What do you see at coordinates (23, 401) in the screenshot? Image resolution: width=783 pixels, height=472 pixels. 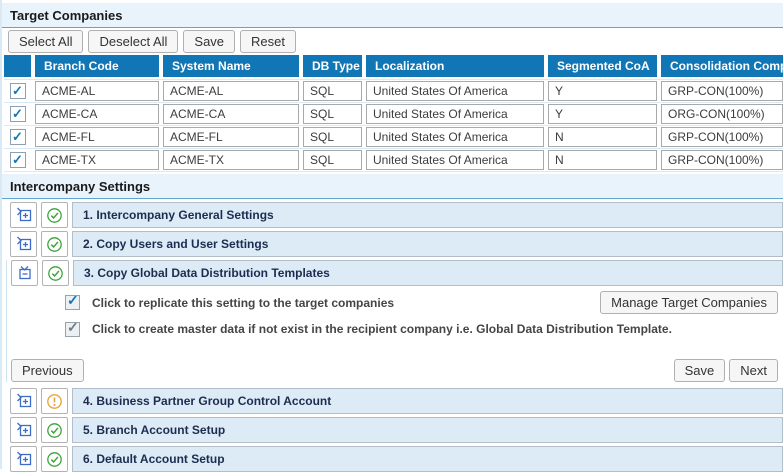 I see `section-4-expand-button` at bounding box center [23, 401].